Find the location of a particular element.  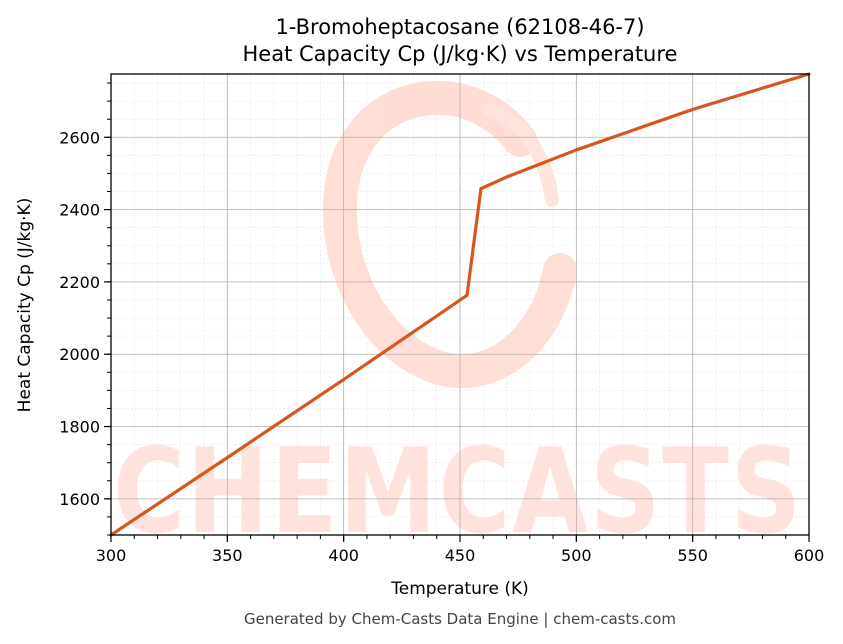

chart-title-line2: Heat Capacity Cp (J/kg·K) vs Temperature is located at coordinates (460, 54).